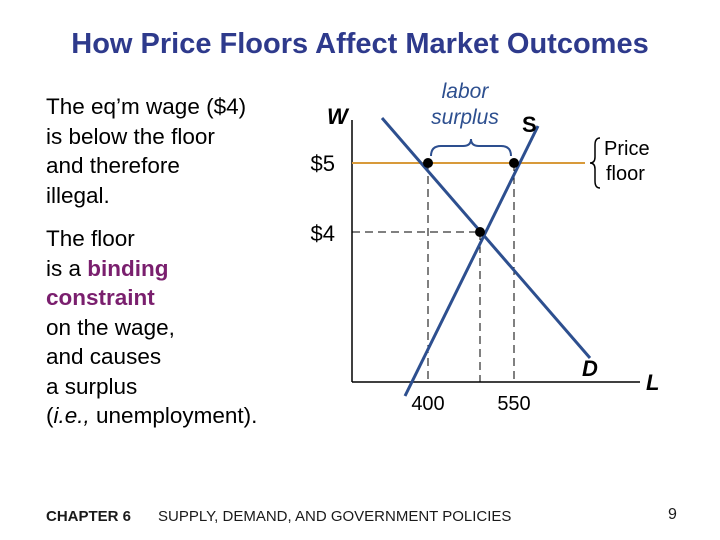 The width and height of the screenshot is (720, 540). I want to click on supply-label: S, so click(529, 124).